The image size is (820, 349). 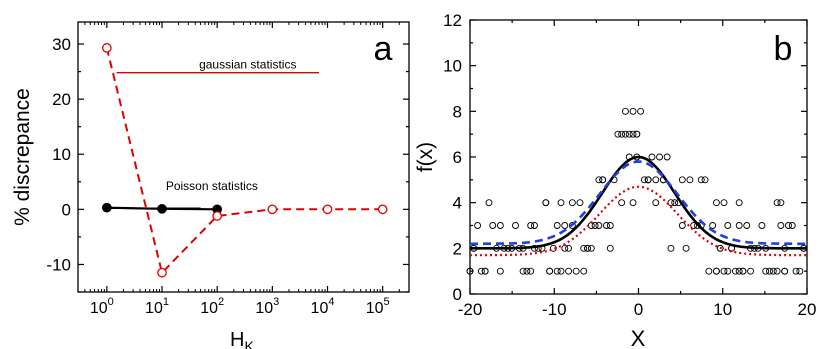 I want to click on y-tick-label: 30, so click(x=61, y=44).